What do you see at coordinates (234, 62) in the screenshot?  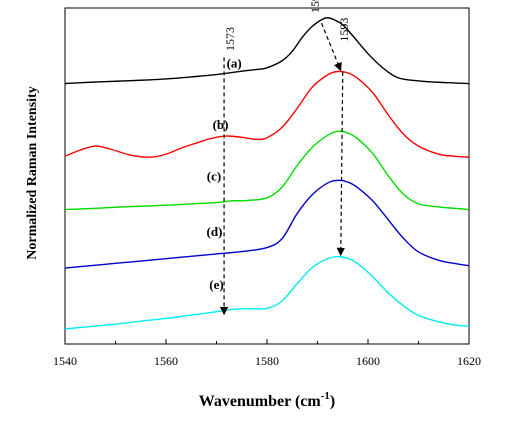 I see `series-label-a: (a)` at bounding box center [234, 62].